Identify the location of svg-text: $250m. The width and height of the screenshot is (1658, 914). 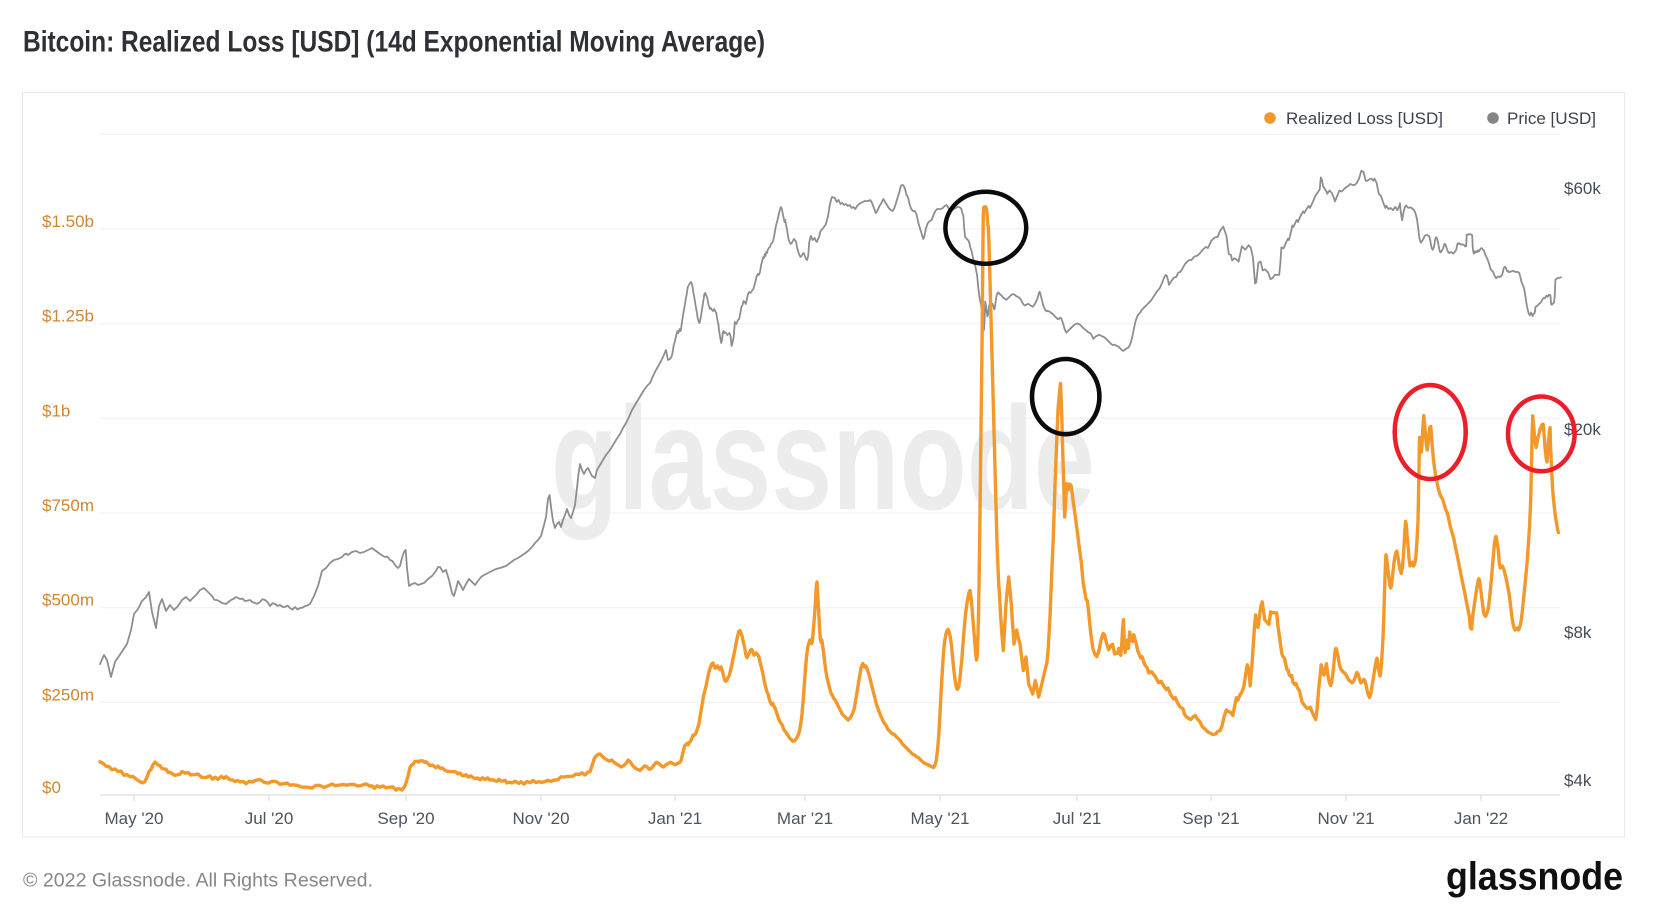
(68, 694).